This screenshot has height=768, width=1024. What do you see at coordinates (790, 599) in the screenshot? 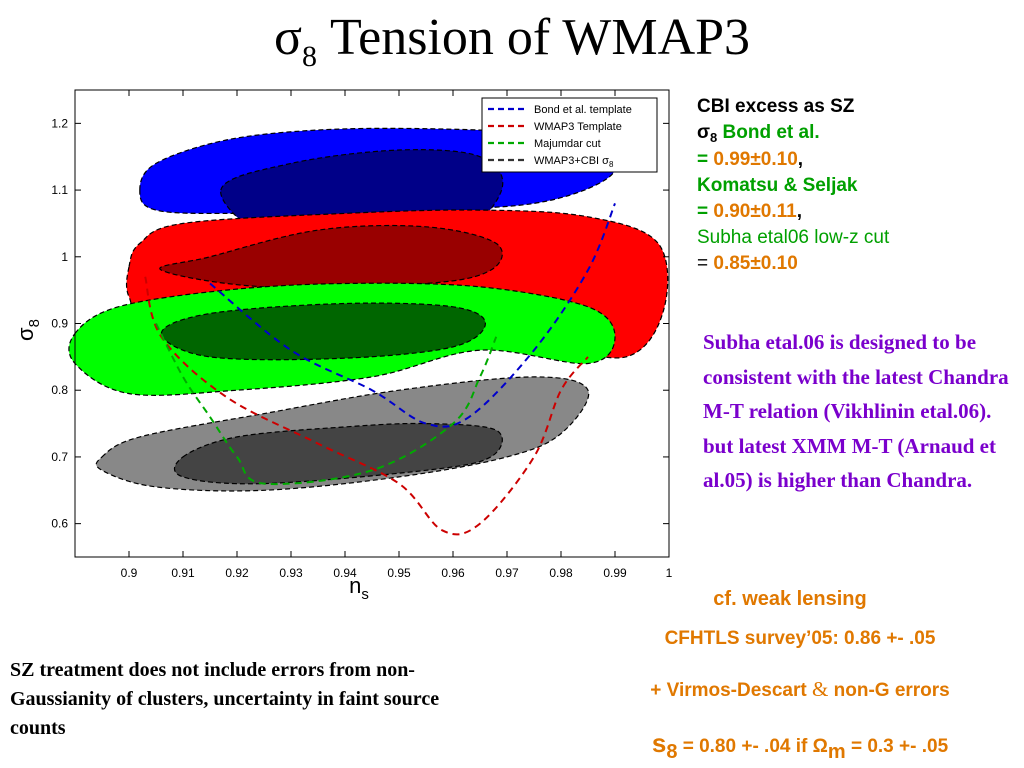
I see `weak-lensing-heading: cf. weak lensing` at bounding box center [790, 599].